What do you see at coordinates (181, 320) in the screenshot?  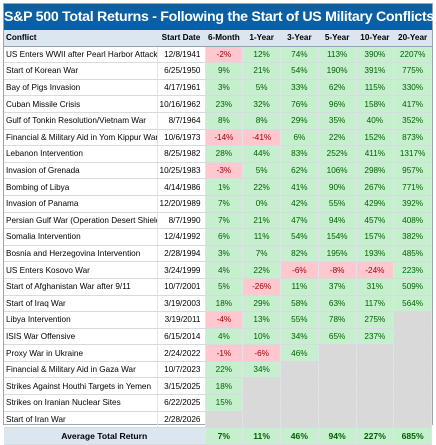 I see `start-date: 3/19/2011` at bounding box center [181, 320].